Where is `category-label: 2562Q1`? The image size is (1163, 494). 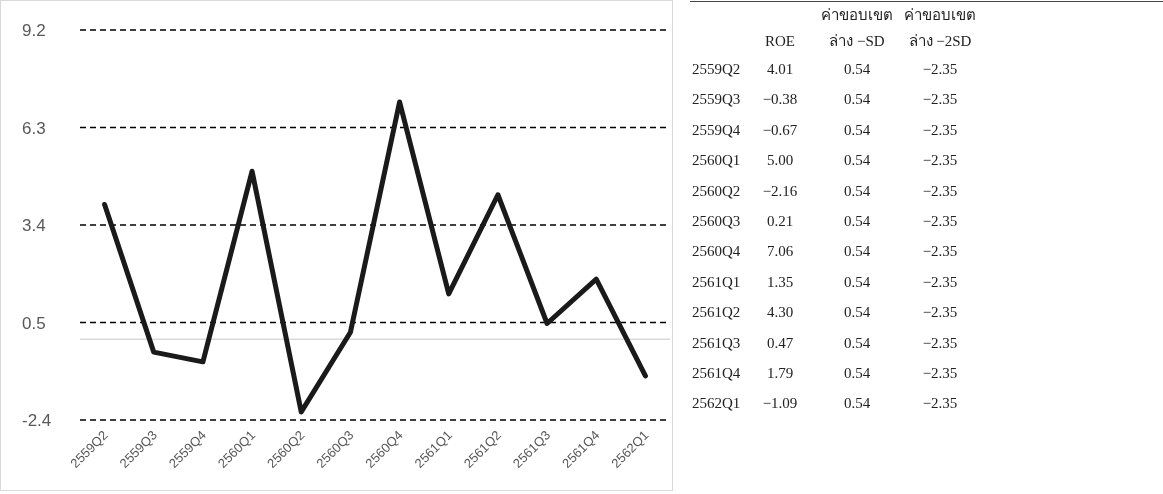 category-label: 2562Q1 is located at coordinates (716, 403).